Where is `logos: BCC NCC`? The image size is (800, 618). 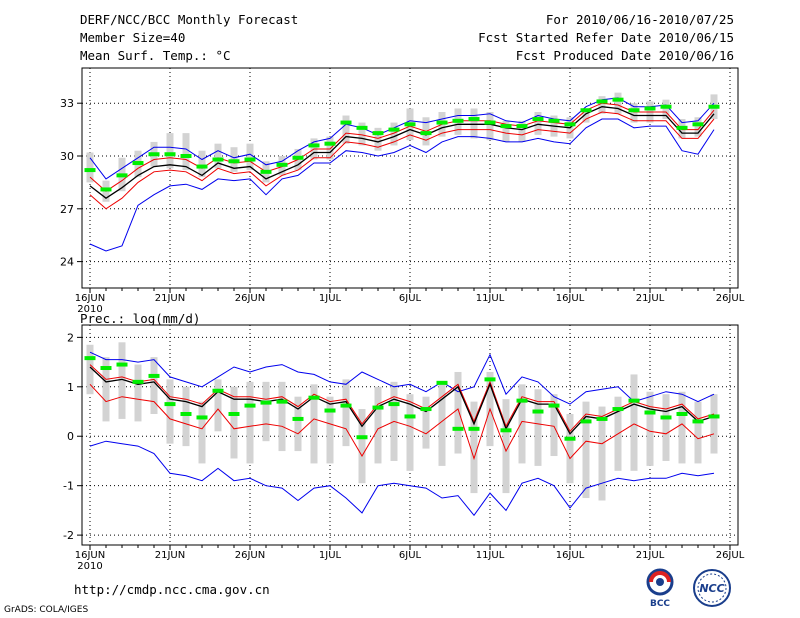 logos: BCC NCC is located at coordinates (688, 588).